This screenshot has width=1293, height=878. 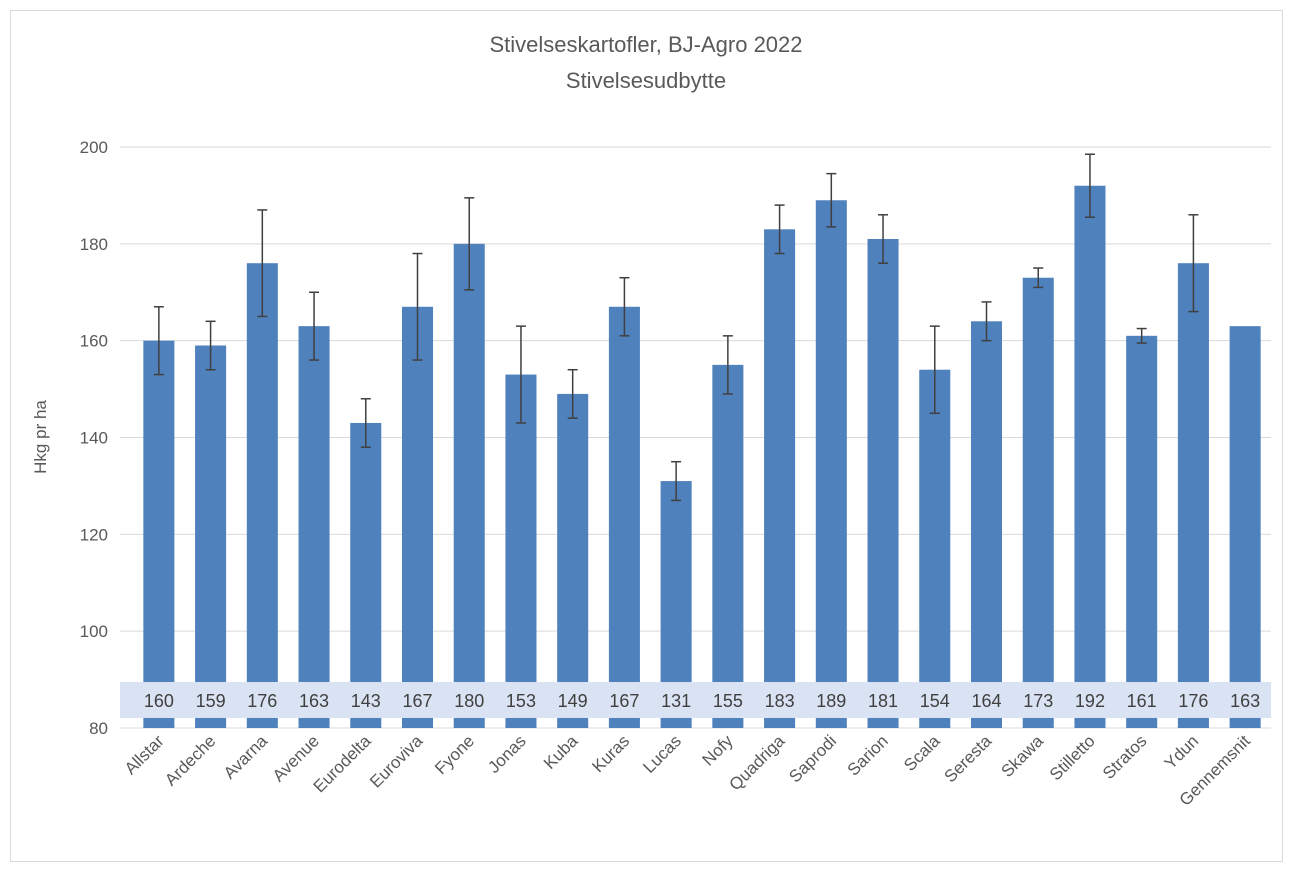 What do you see at coordinates (366, 701) in the screenshot?
I see `data-label: 143` at bounding box center [366, 701].